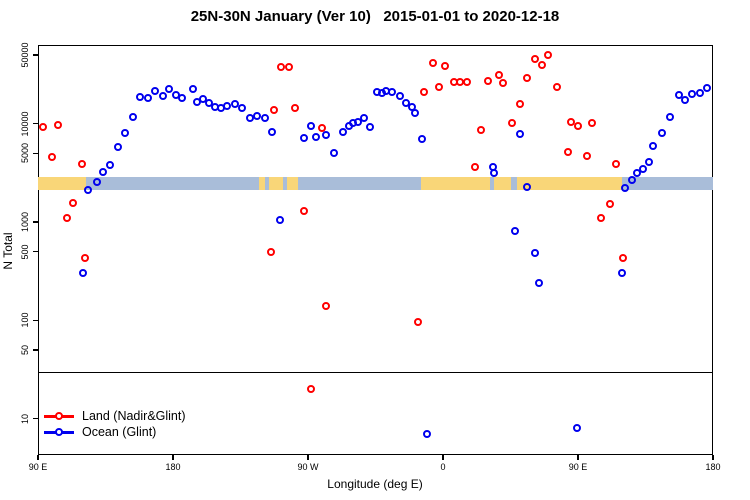 This screenshot has height=500, width=750. Describe the element at coordinates (119, 432) in the screenshot. I see `legend-label-ocean: Ocean (Glint)` at that location.